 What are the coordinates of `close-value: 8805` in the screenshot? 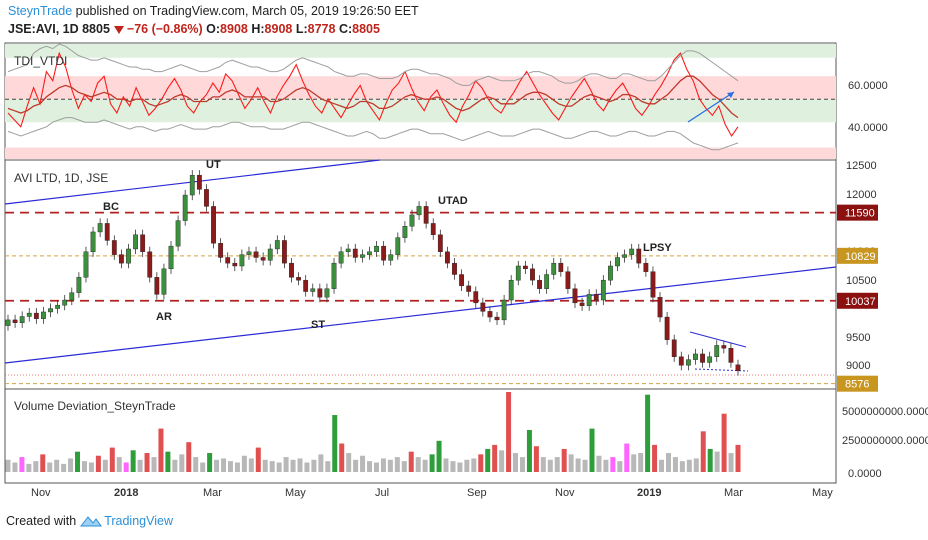 It's located at (366, 29).